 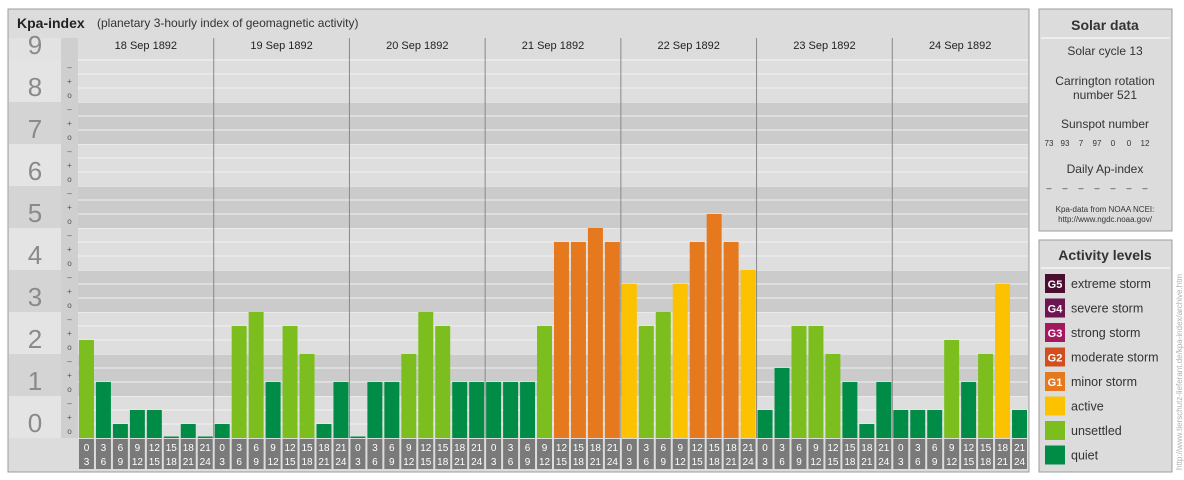 I want to click on y-tick-label: 7, so click(x=35, y=129).